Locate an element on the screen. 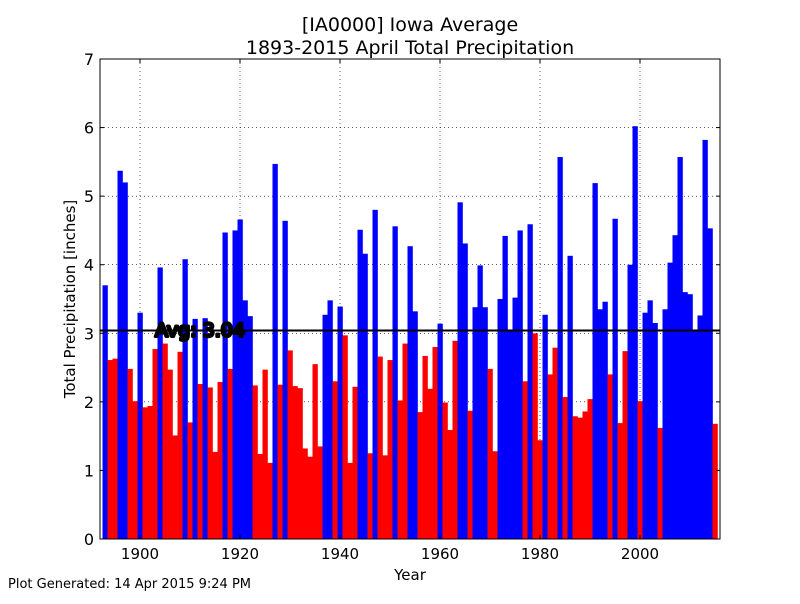  bar-1953 is located at coordinates (405, 441).